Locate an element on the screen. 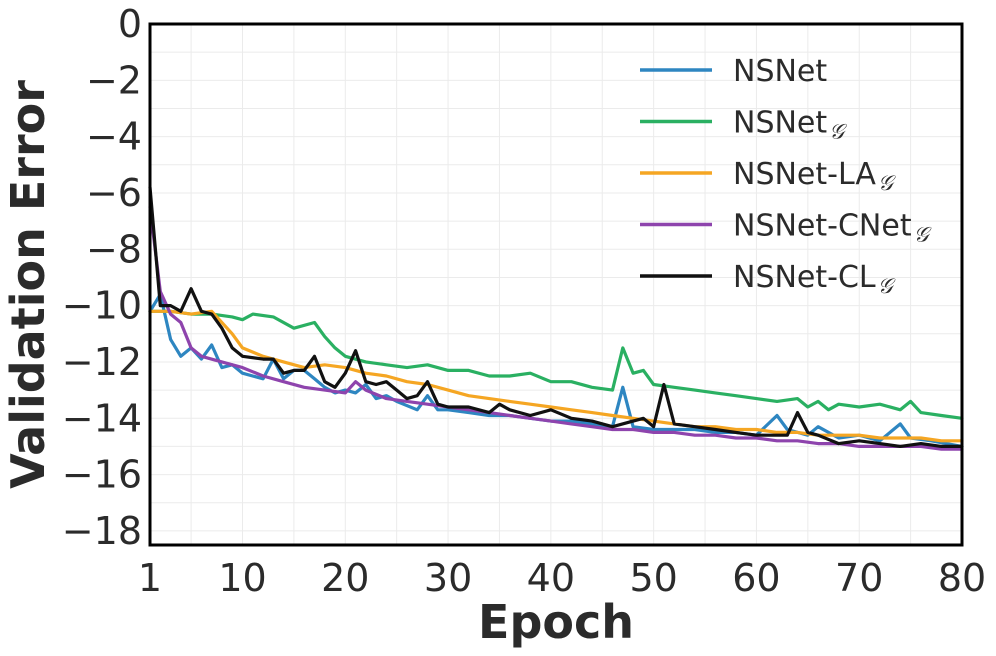 Image resolution: width=996 pixels, height=656 pixels. x-tick-labels: 1 10 20 30 40 50 60 70 80 is located at coordinates (562, 578).